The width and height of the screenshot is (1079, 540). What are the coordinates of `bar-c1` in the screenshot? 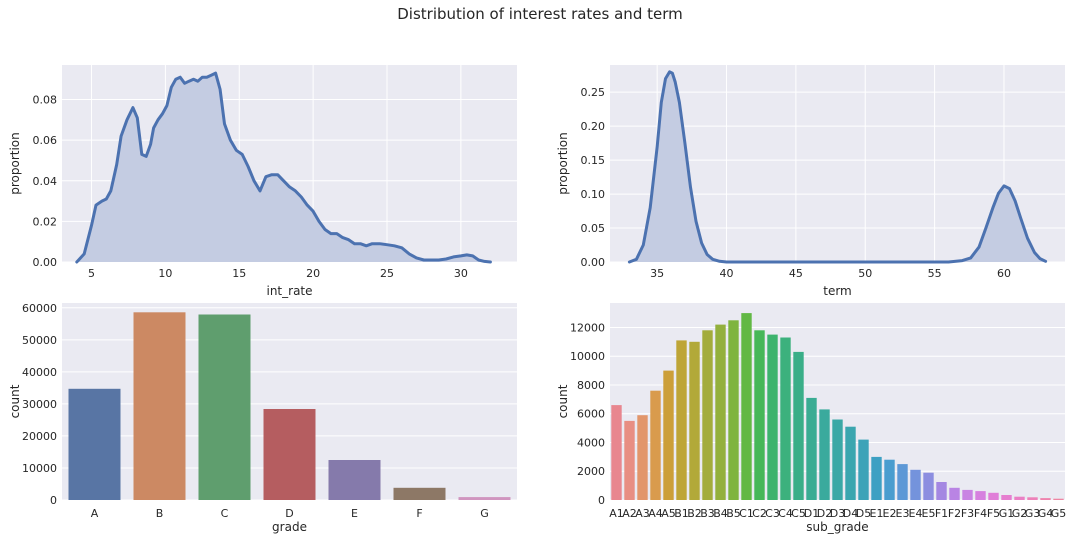 It's located at (746, 406).